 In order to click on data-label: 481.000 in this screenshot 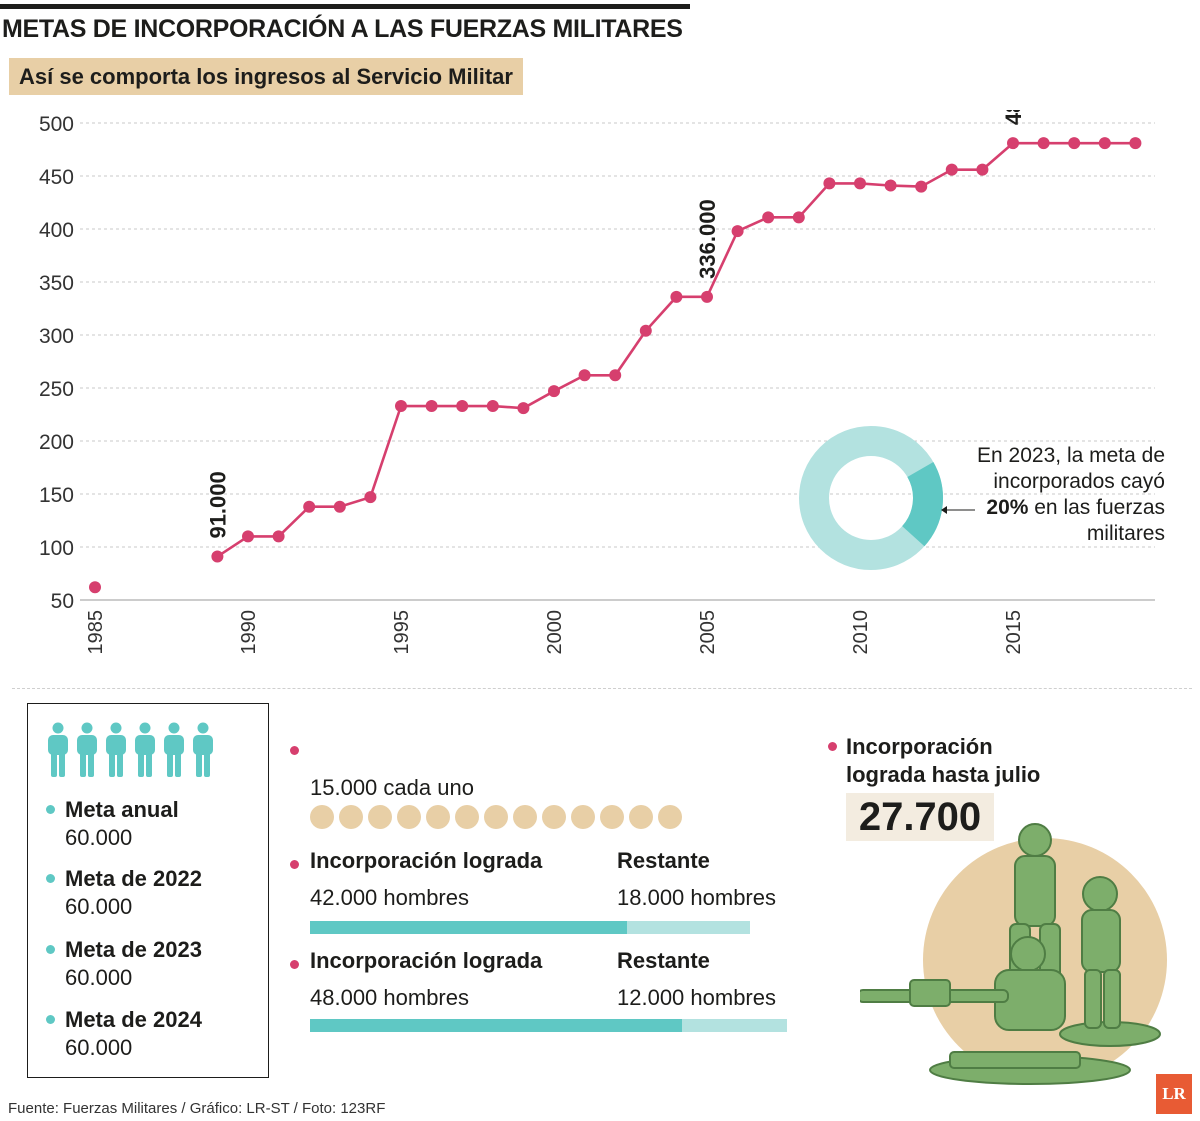, I will do `click(1013, 117)`.